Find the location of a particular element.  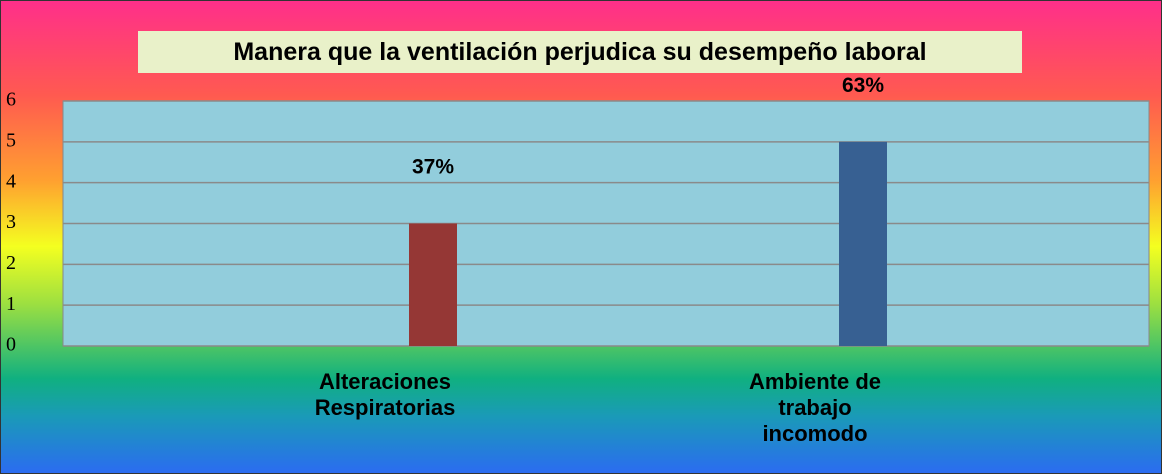

x-tick-label: Alteraciones Respiratorias is located at coordinates (385, 394).